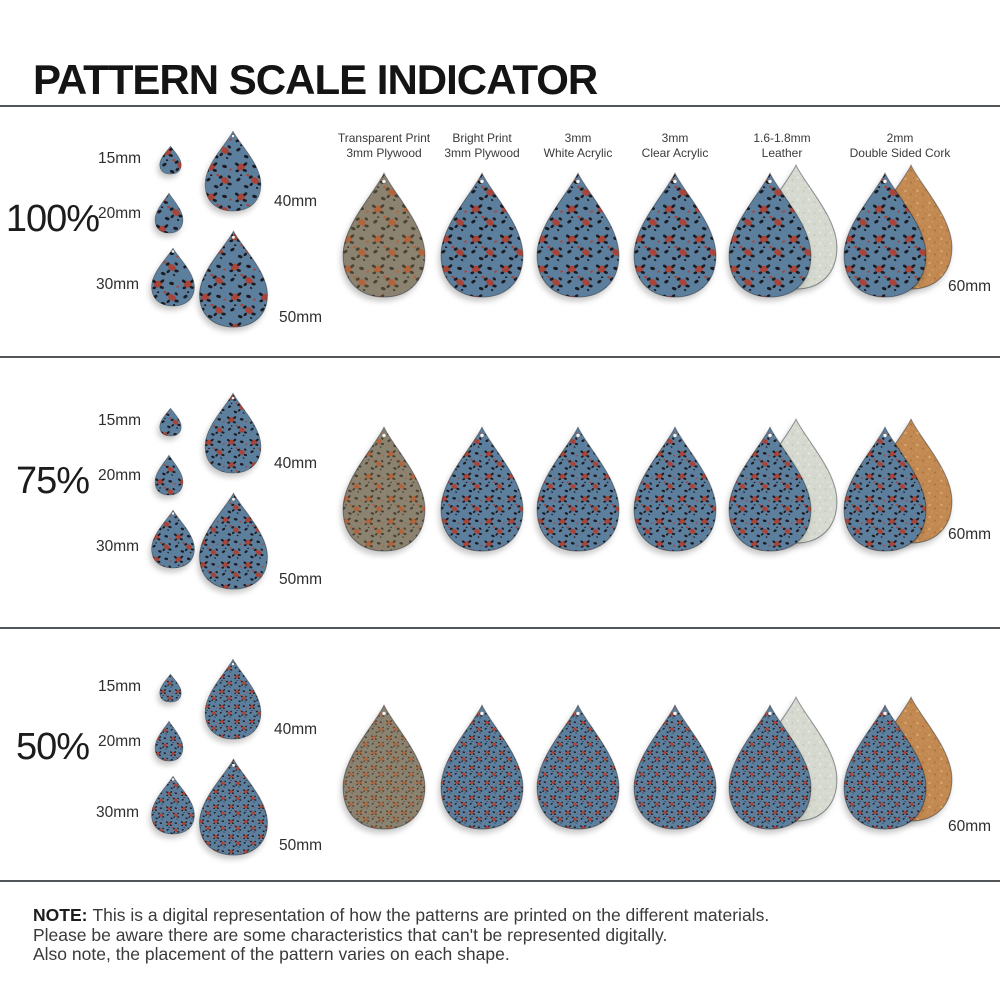 The image size is (1000, 1000). What do you see at coordinates (782, 145) in the screenshot?
I see `material-label-leather: 1.6-1.8mm Leather` at bounding box center [782, 145].